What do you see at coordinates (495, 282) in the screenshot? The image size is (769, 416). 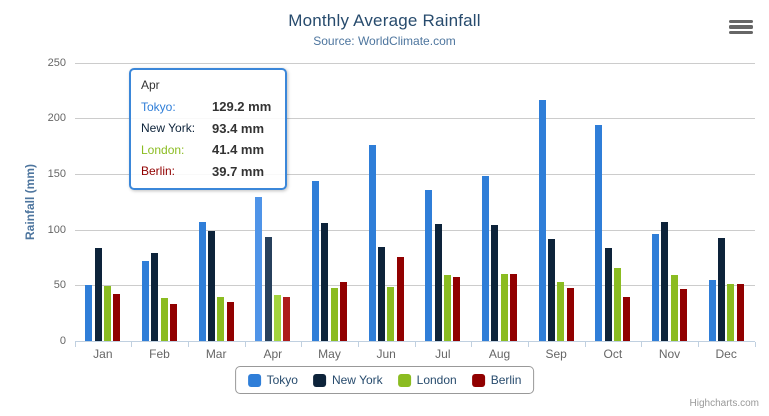 I see `bar-new-york-aug` at bounding box center [495, 282].